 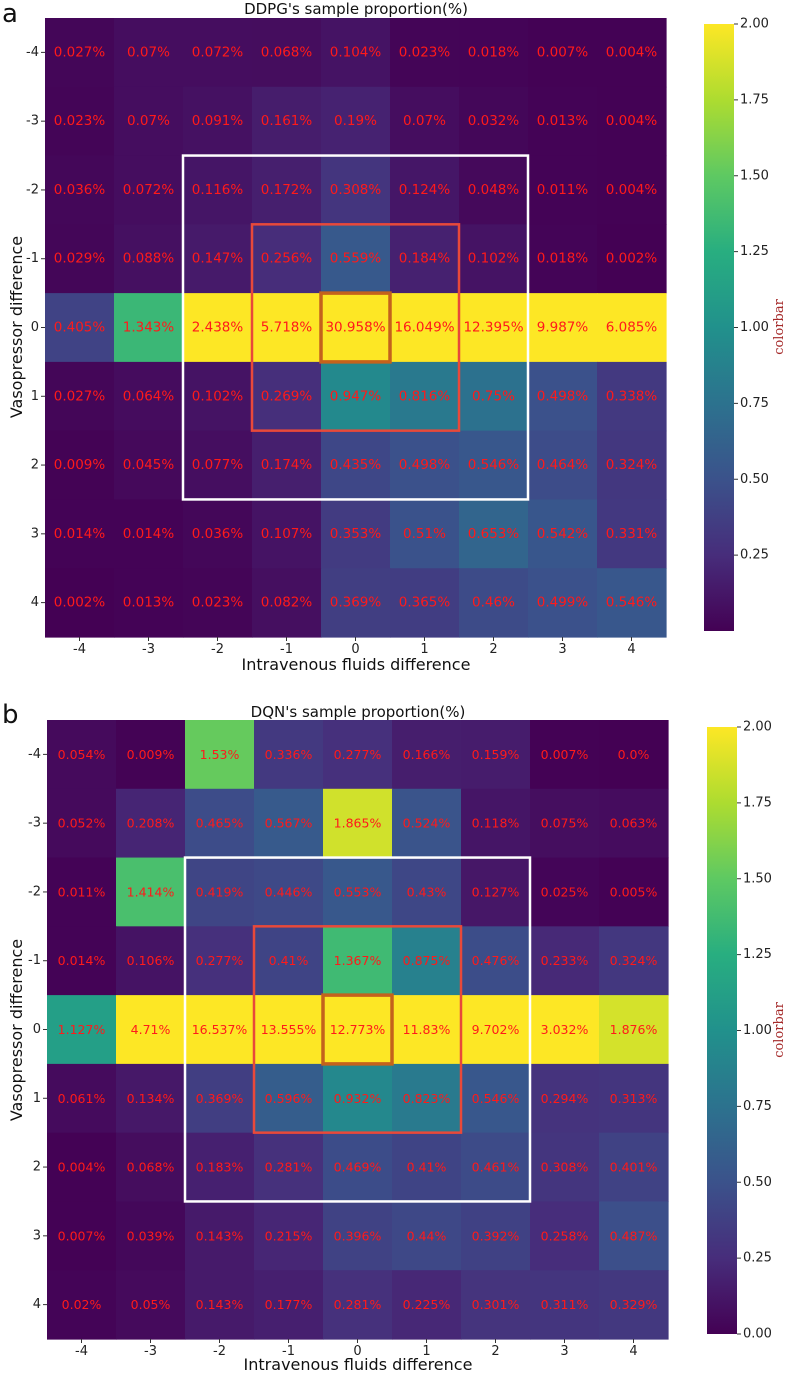 I want to click on cell-value-label: 0.353%, so click(x=356, y=534).